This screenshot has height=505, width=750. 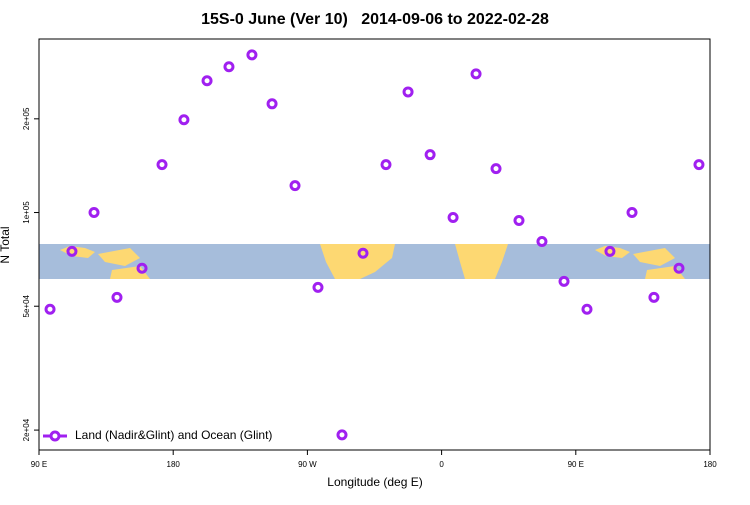 What do you see at coordinates (26, 118) in the screenshot?
I see `y-tick-label: 2e+05` at bounding box center [26, 118].